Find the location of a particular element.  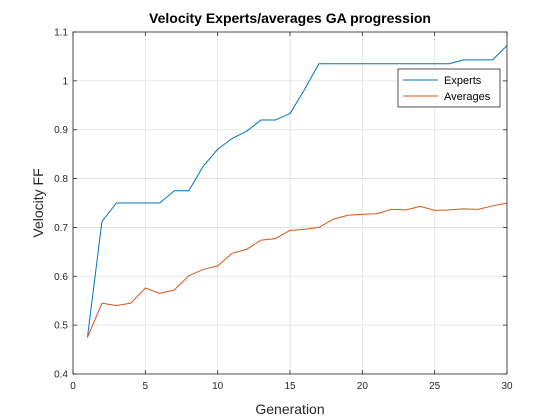

legend: Experts Averages is located at coordinates (449, 88).